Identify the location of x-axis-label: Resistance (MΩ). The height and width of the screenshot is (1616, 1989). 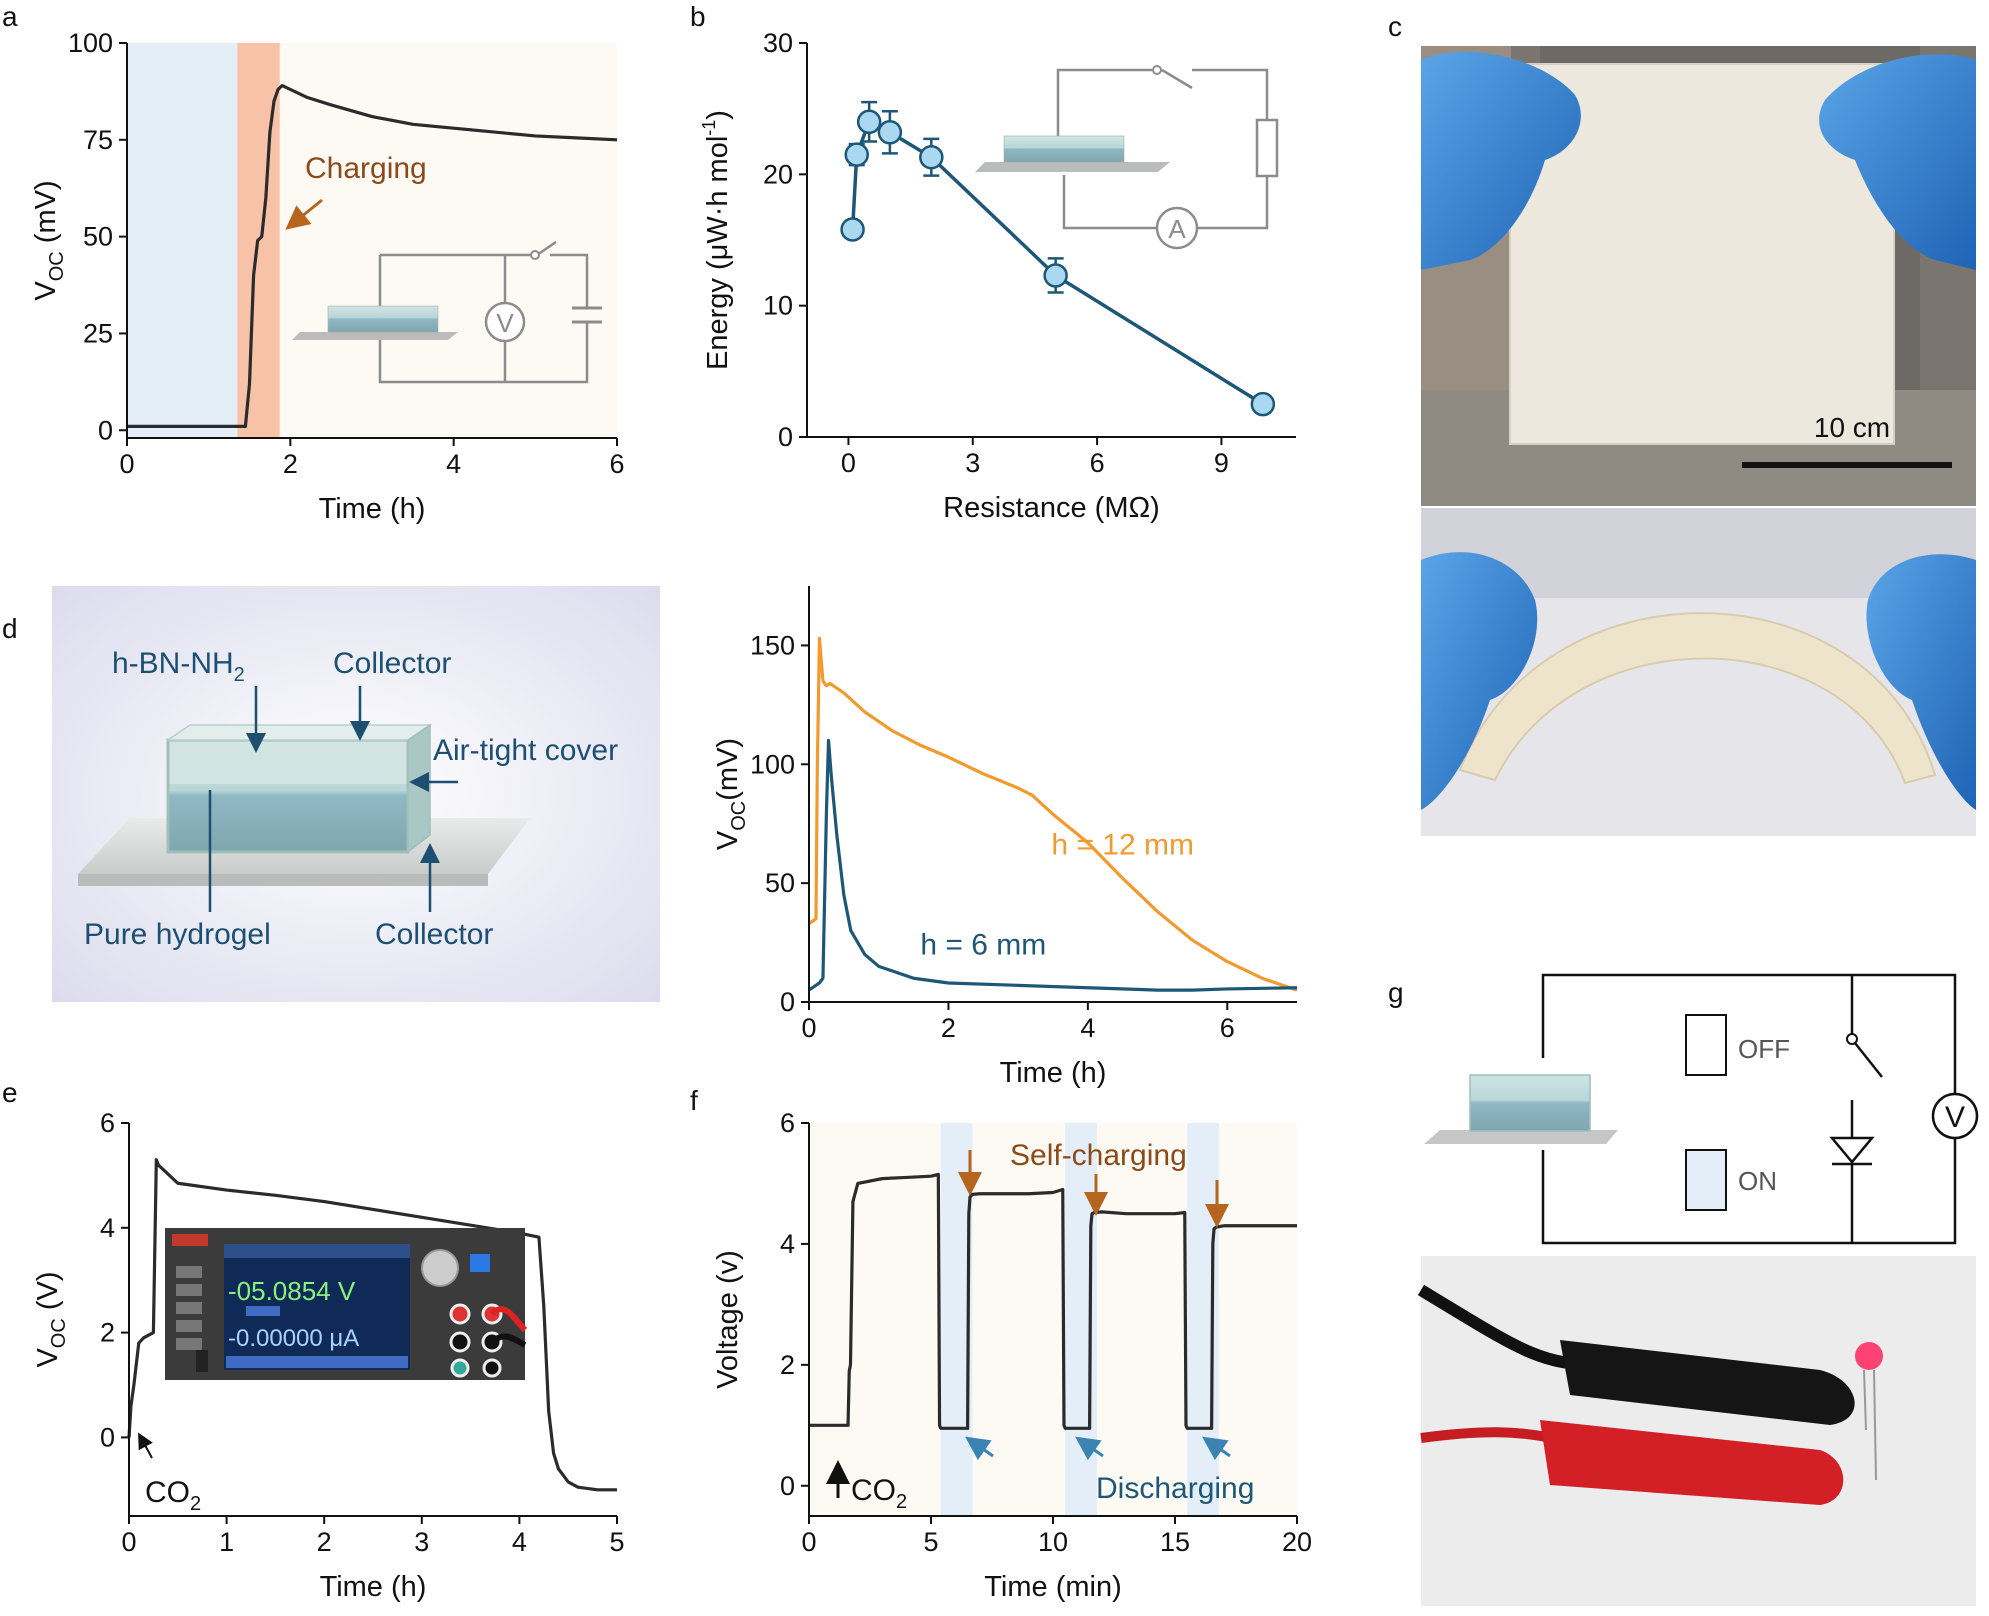
(1051, 508).